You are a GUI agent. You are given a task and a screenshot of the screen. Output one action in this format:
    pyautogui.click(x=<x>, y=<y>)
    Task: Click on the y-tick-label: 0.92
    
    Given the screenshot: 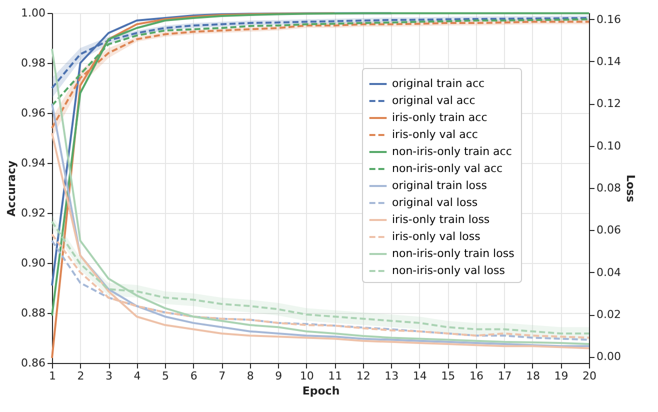 What is the action you would take?
    pyautogui.click(x=33, y=213)
    